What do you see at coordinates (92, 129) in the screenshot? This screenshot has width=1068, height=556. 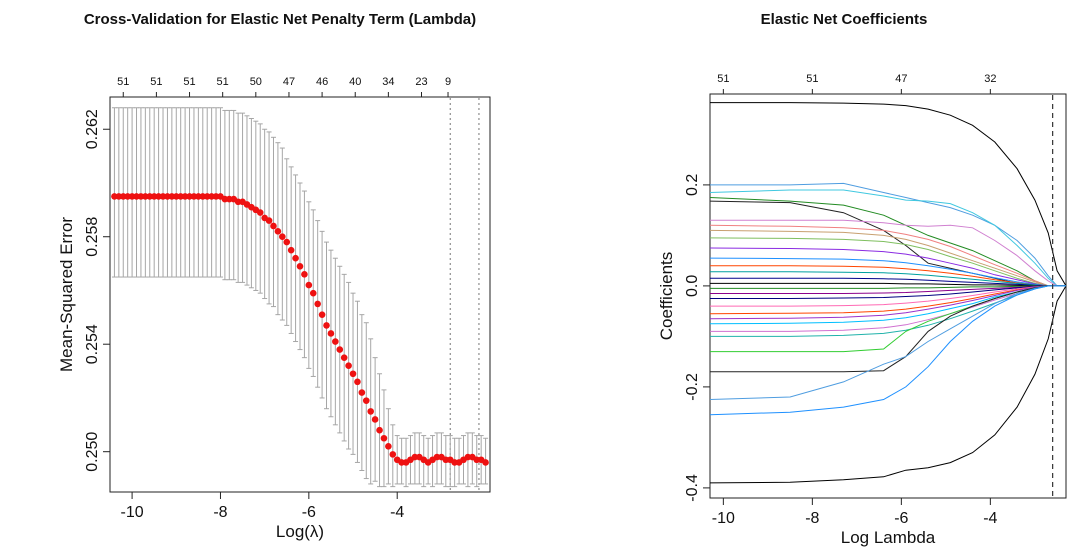 I see `y-tick-label: 0.262` at bounding box center [92, 129].